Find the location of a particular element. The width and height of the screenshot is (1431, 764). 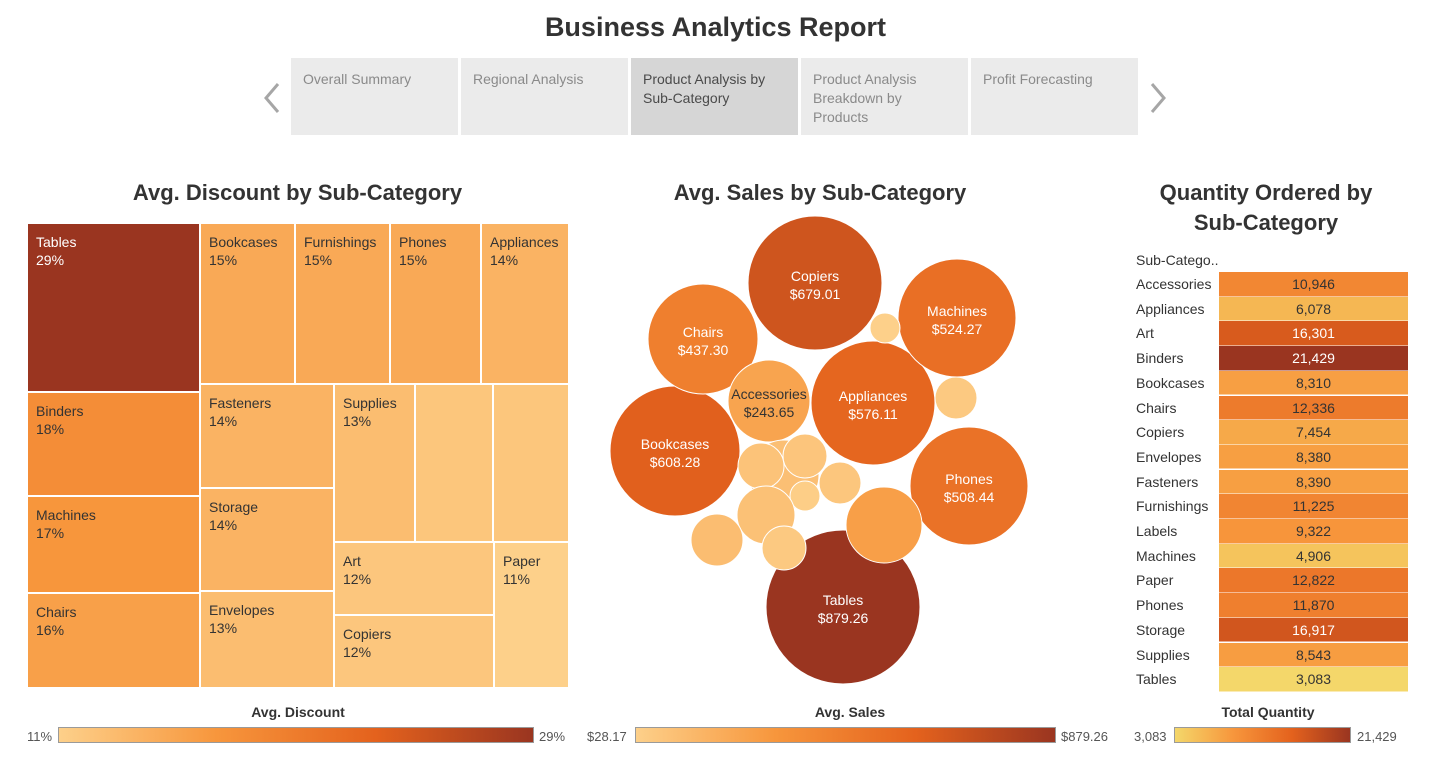

bubble-appliances: Appliances $576.11 is located at coordinates (873, 403).